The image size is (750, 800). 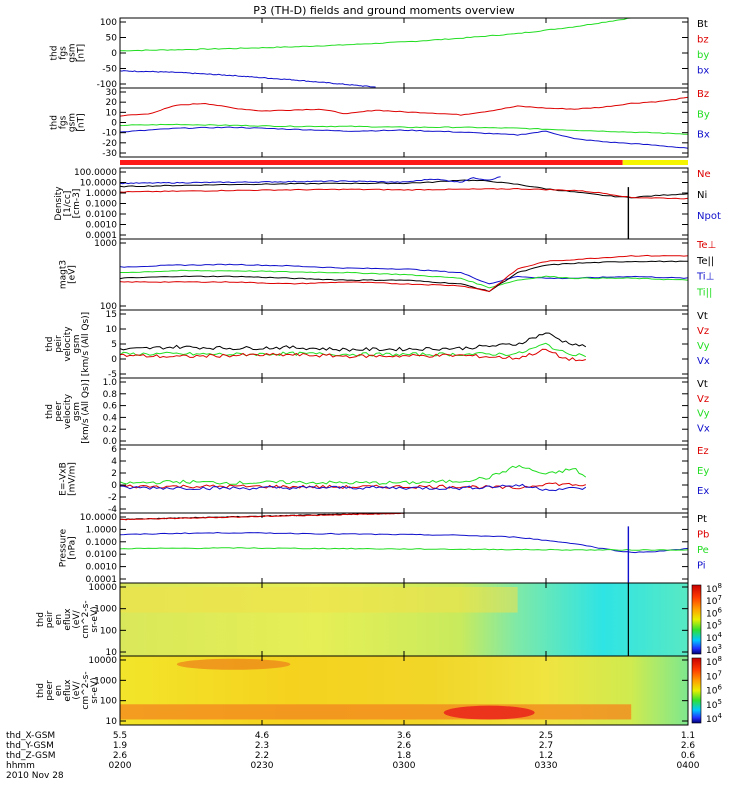 I want to click on x-axis-value: 3.6, so click(x=404, y=736).